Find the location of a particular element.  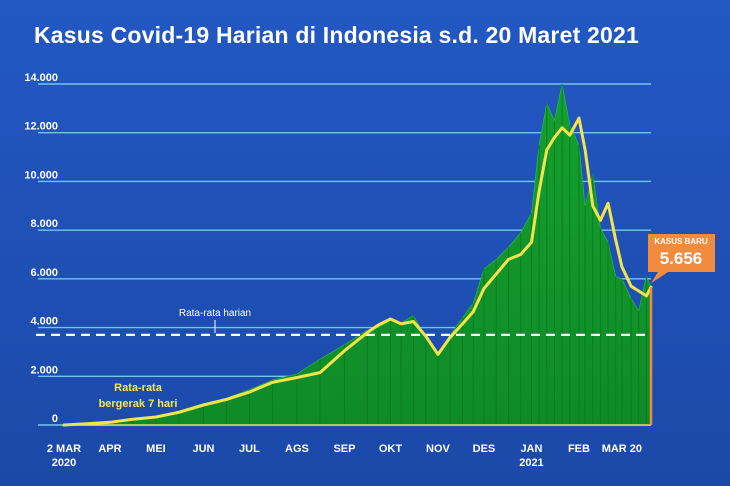

x-tick-label-8: NOV is located at coordinates (438, 449).